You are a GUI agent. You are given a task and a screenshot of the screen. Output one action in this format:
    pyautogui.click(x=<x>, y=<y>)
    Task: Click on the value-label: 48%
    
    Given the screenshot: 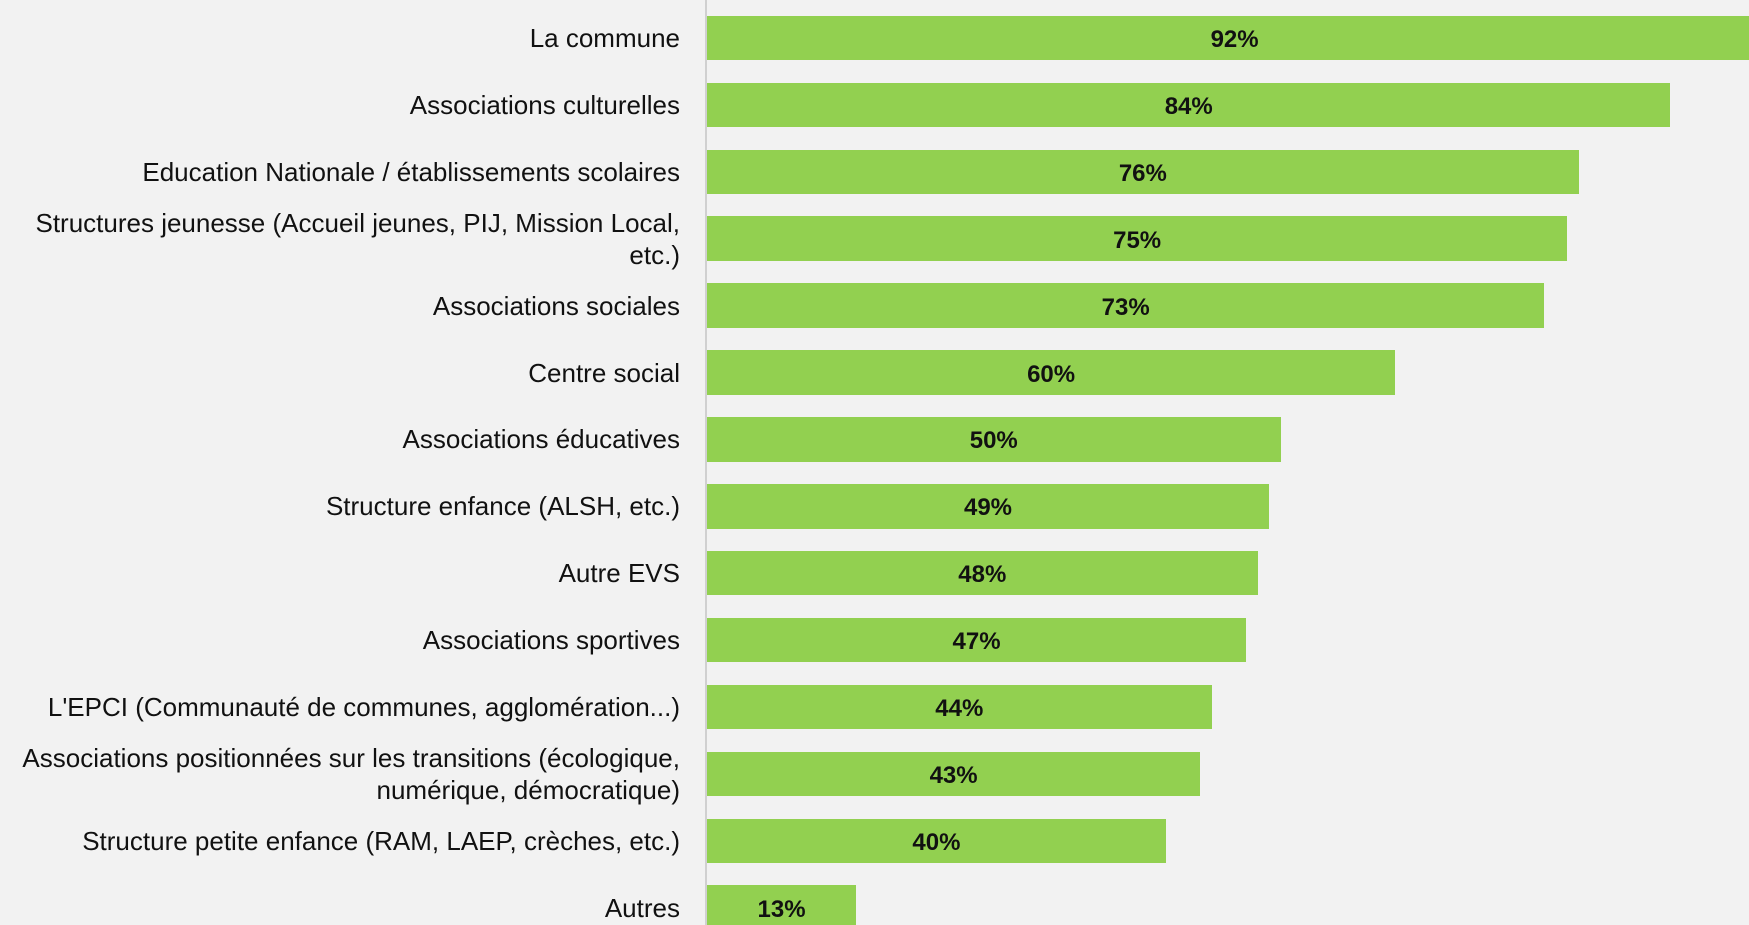 What is the action you would take?
    pyautogui.click(x=982, y=575)
    